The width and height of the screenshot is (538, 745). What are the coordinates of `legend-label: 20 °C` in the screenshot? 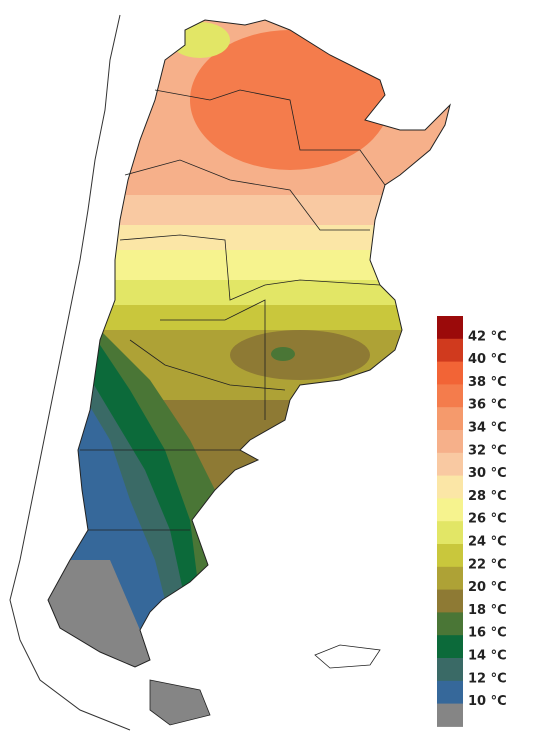 It's located at (487, 587).